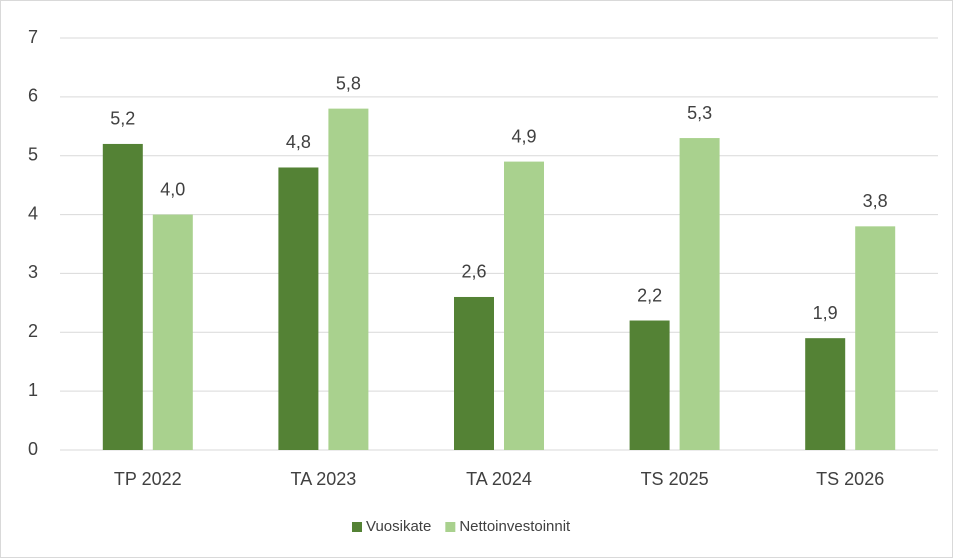 The image size is (953, 558). Describe the element at coordinates (850, 479) in the screenshot. I see `x-tick-label: TS 2026` at that location.